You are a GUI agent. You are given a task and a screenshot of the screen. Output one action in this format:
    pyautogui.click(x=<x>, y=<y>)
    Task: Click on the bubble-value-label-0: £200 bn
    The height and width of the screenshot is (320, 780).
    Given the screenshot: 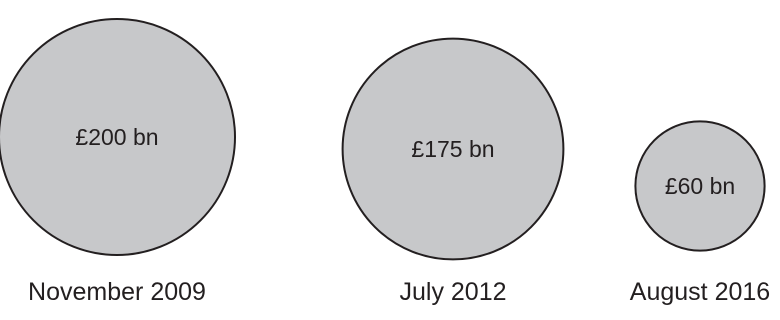 What is the action you would take?
    pyautogui.click(x=116, y=137)
    